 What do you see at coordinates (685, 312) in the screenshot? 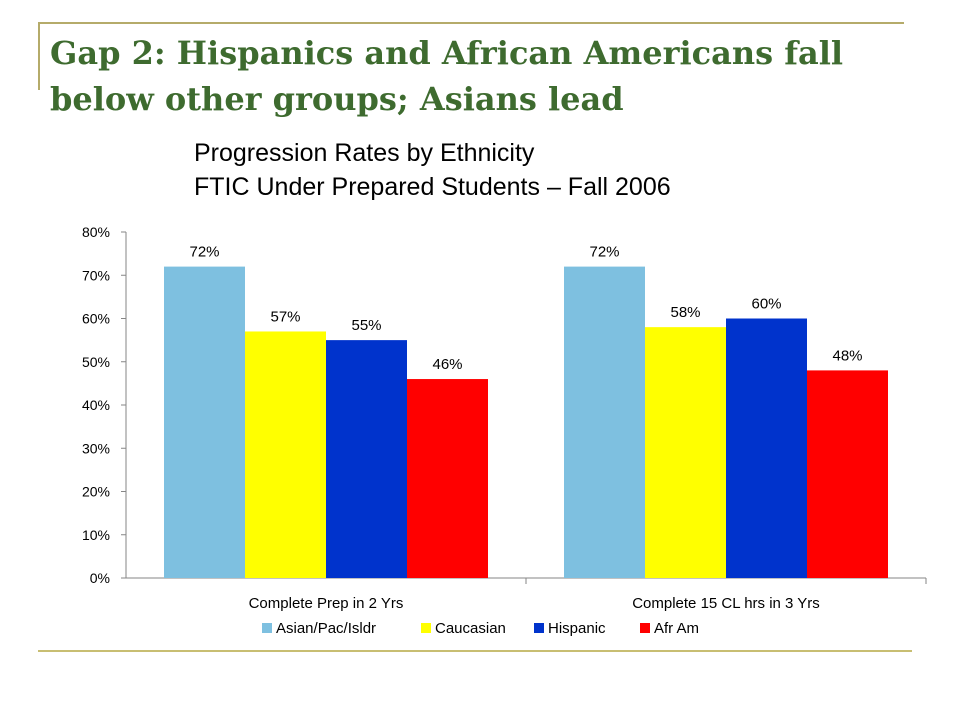
I see `data-label: 58%` at bounding box center [685, 312].